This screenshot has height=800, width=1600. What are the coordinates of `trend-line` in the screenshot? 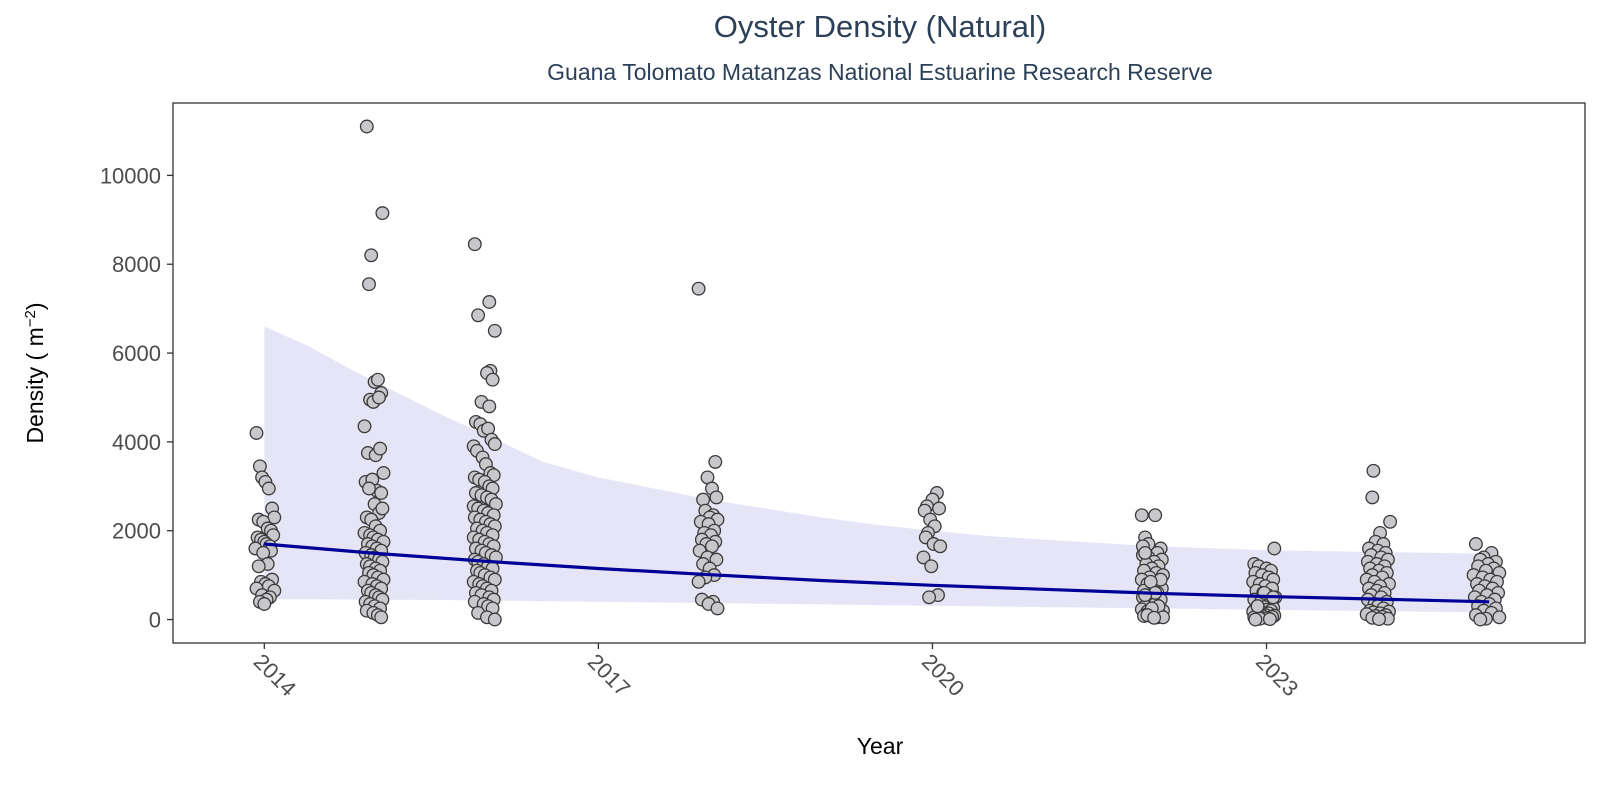 It's located at (877, 573).